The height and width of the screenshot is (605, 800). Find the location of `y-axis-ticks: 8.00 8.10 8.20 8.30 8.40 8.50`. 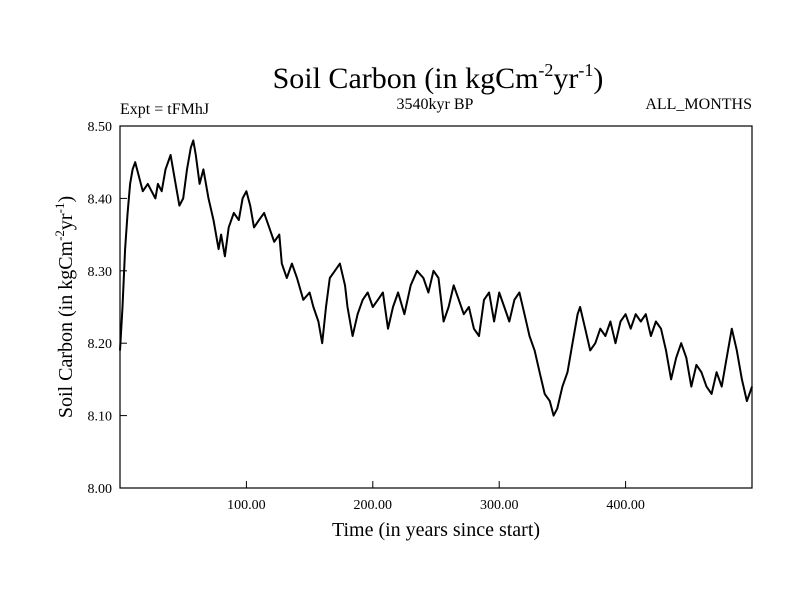

y-axis-ticks: 8.00 8.10 8.20 8.30 8.40 8.50 is located at coordinates (107, 308).